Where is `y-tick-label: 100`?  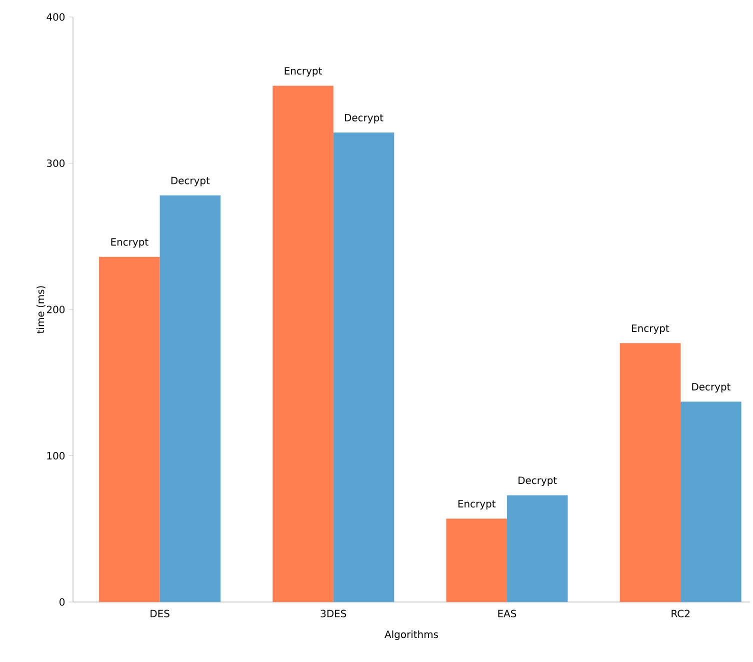 y-tick-label: 100 is located at coordinates (56, 456).